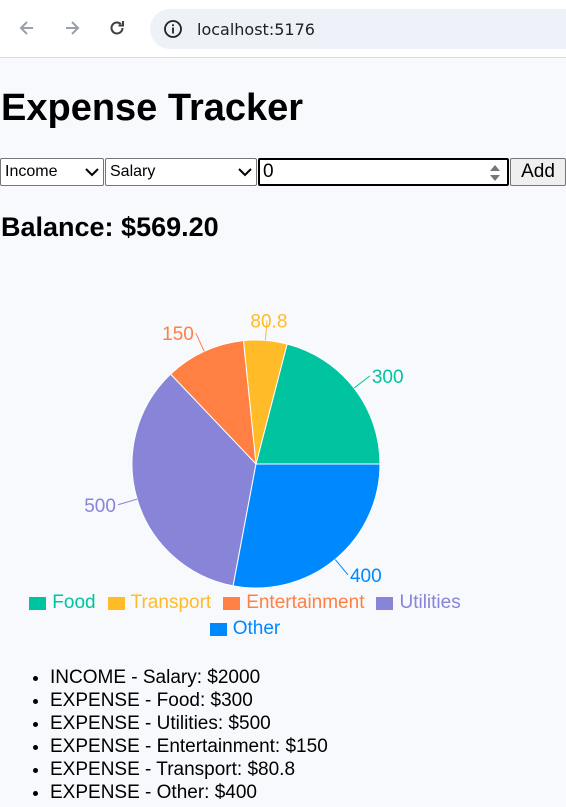  I want to click on amount-value: 0, so click(268, 171).